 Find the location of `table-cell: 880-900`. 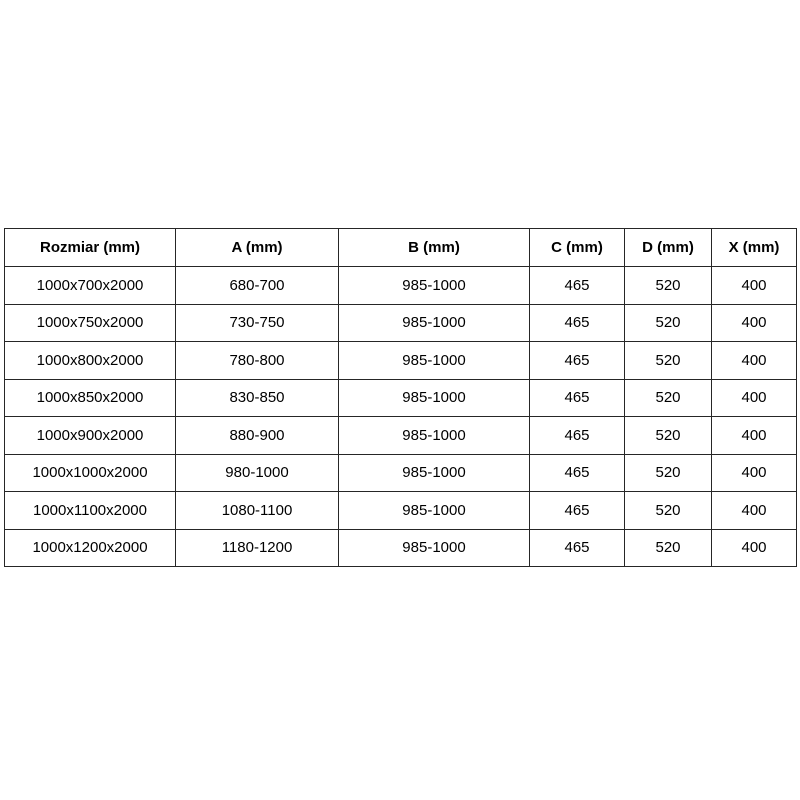

table-cell: 880-900 is located at coordinates (257, 435).